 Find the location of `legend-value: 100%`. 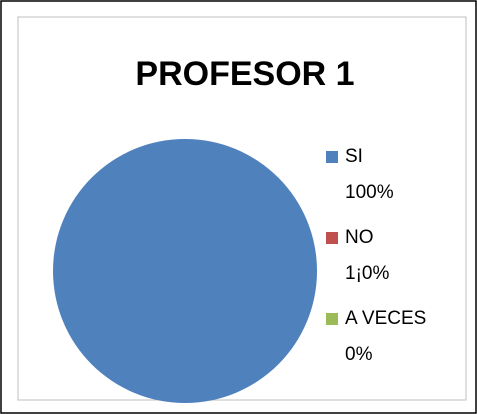

legend-value: 100% is located at coordinates (369, 192).